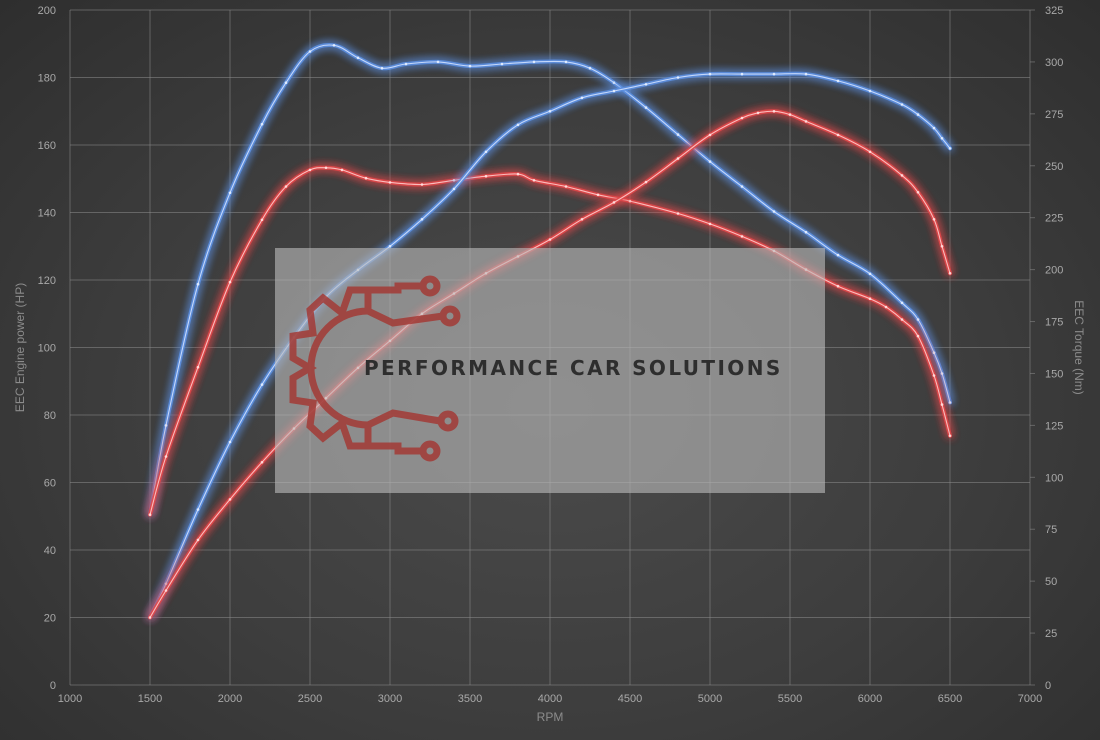 Image resolution: width=1100 pixels, height=740 pixels. What do you see at coordinates (573, 368) in the screenshot?
I see `watermark-brand-text: PERFORMANCE CAR SOLUTIONS` at bounding box center [573, 368].